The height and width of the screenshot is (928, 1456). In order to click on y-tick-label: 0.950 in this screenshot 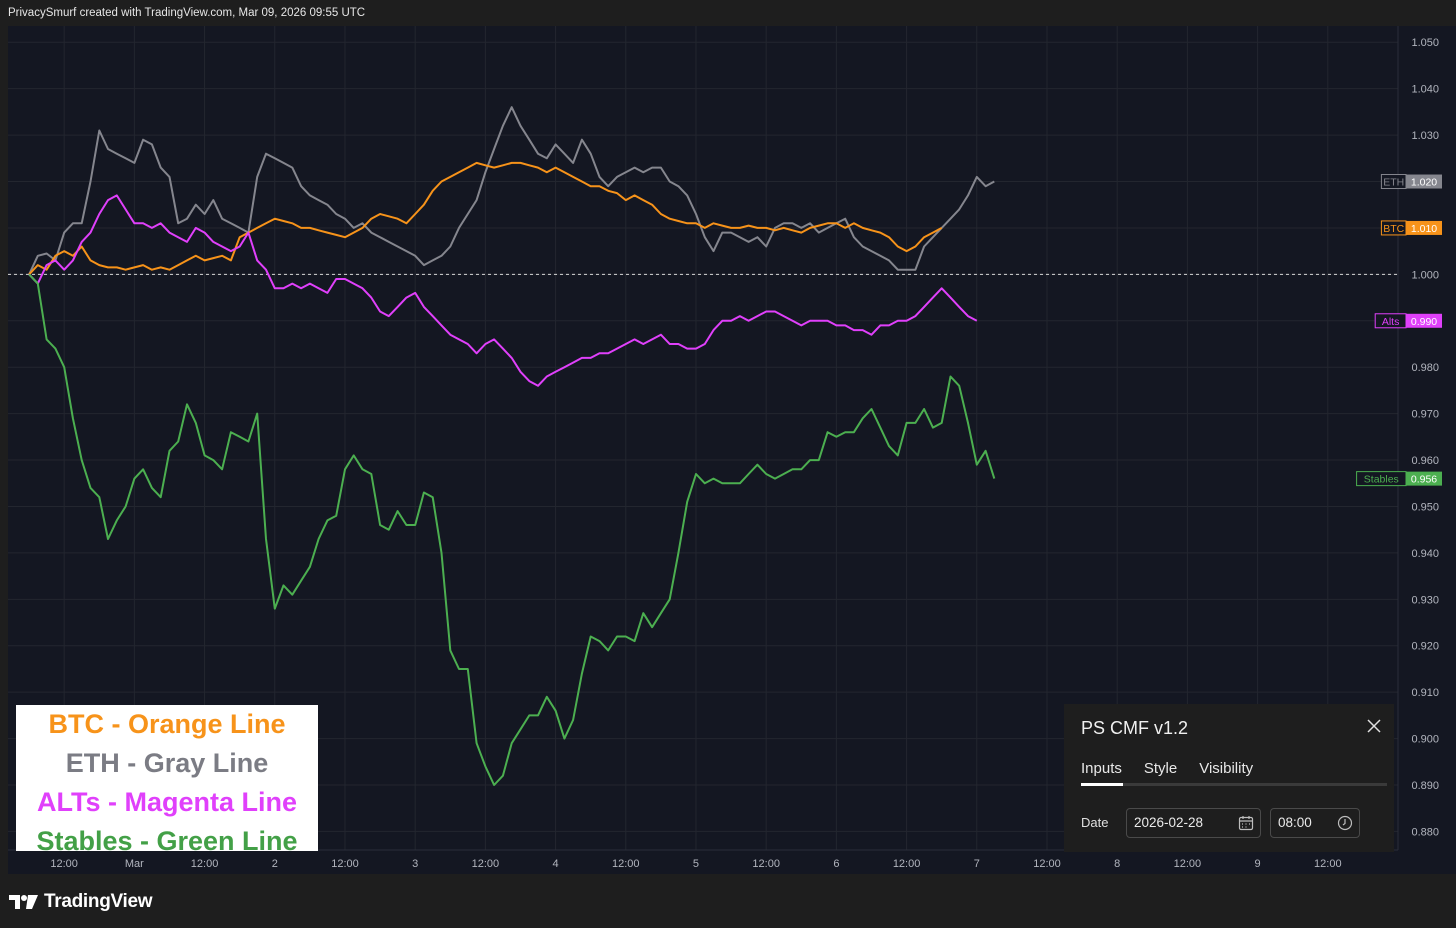, I will do `click(1425, 507)`.